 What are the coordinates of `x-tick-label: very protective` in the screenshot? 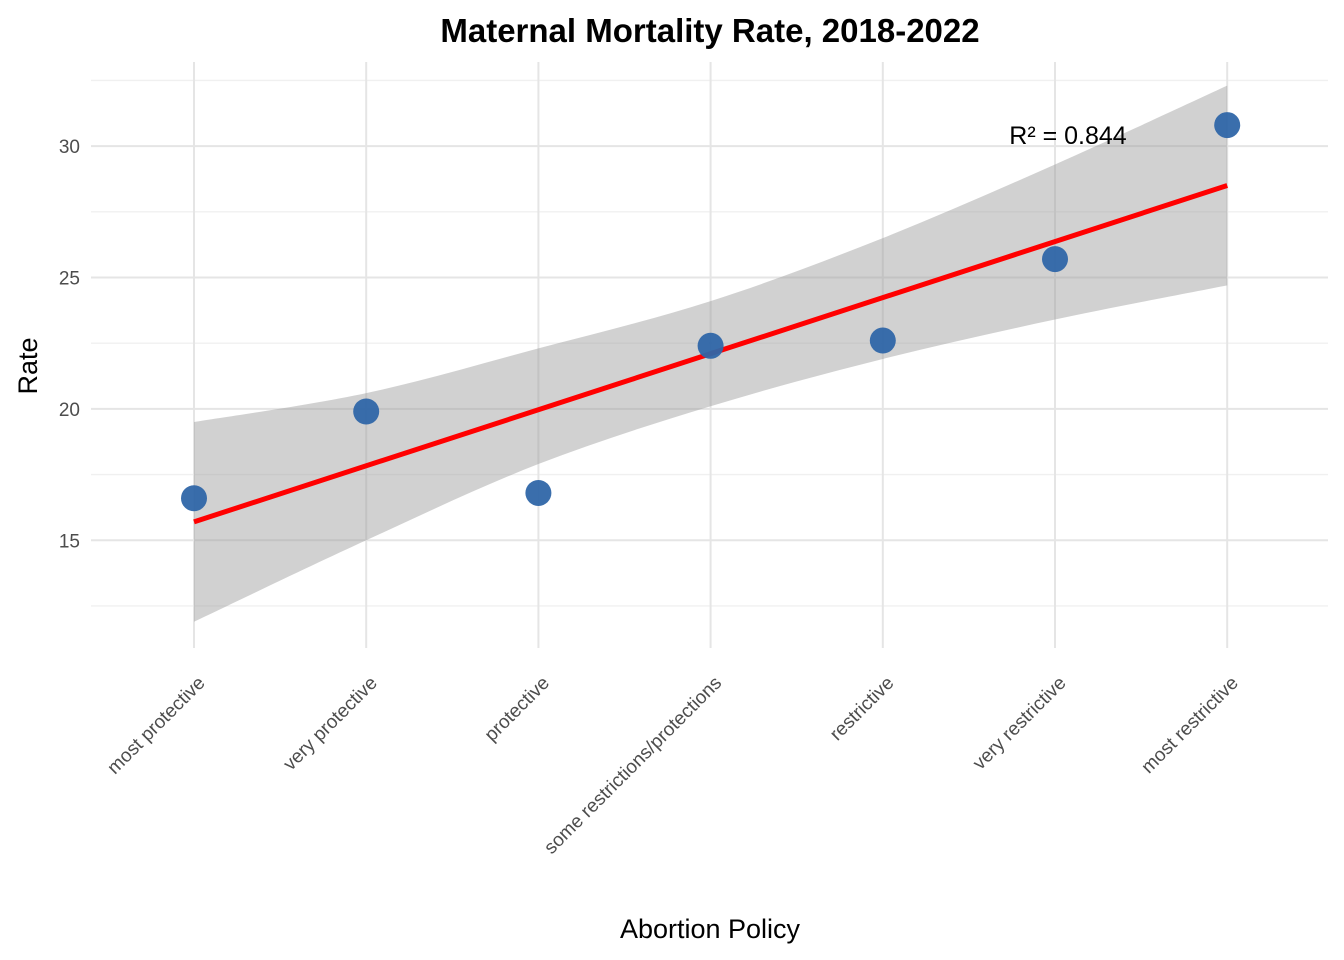 It's located at (331, 724).